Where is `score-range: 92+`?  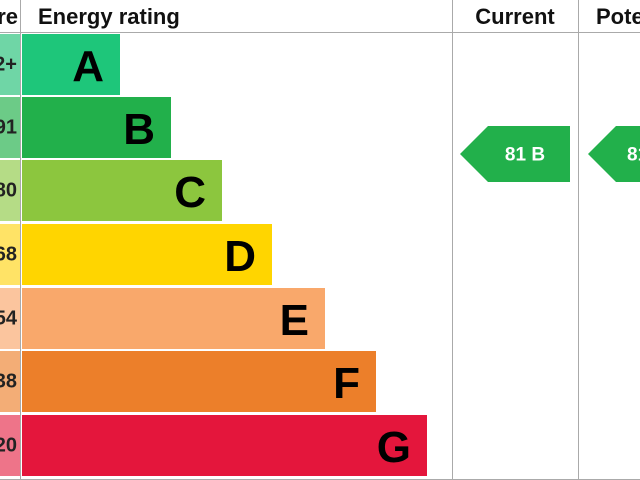 score-range: 92+ is located at coordinates (8, 65).